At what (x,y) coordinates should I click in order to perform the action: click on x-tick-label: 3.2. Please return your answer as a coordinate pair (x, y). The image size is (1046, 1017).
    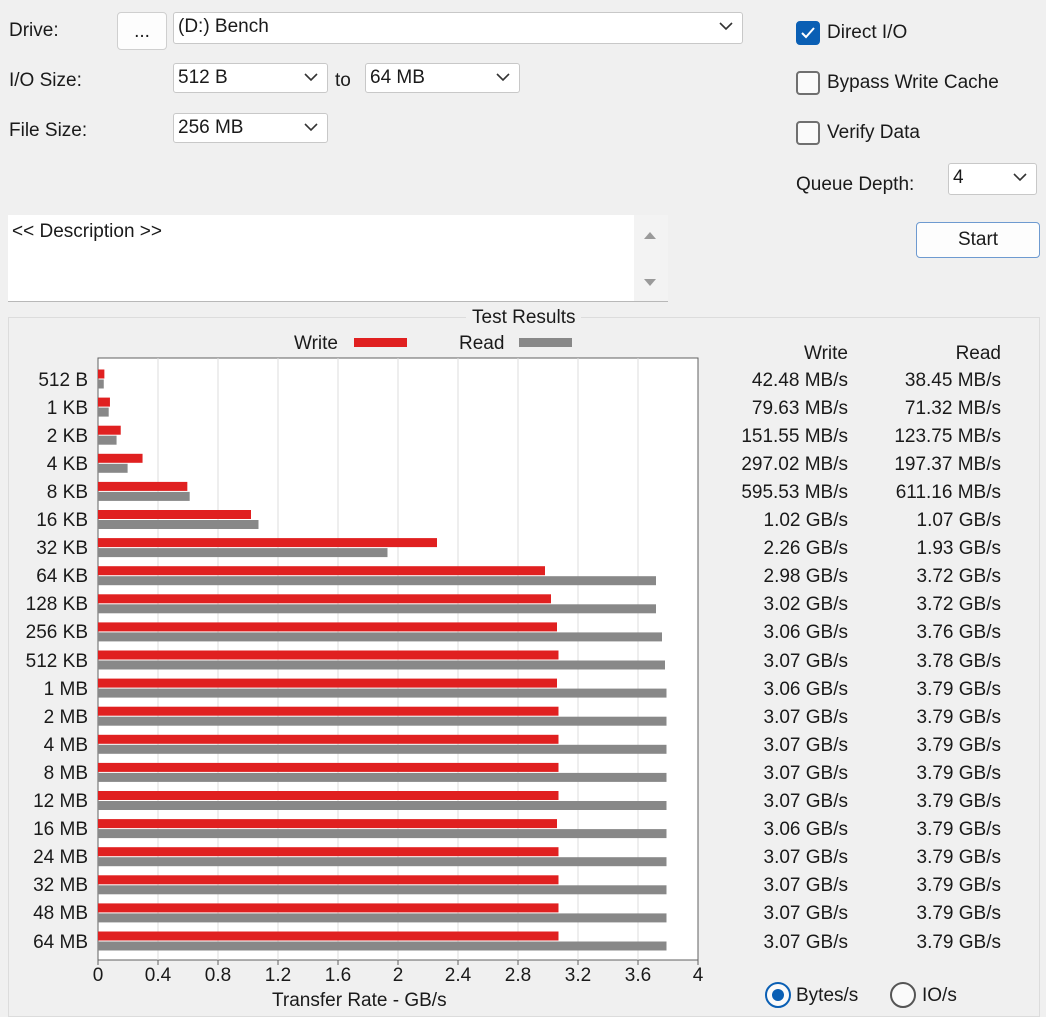
    Looking at the image, I should click on (578, 975).